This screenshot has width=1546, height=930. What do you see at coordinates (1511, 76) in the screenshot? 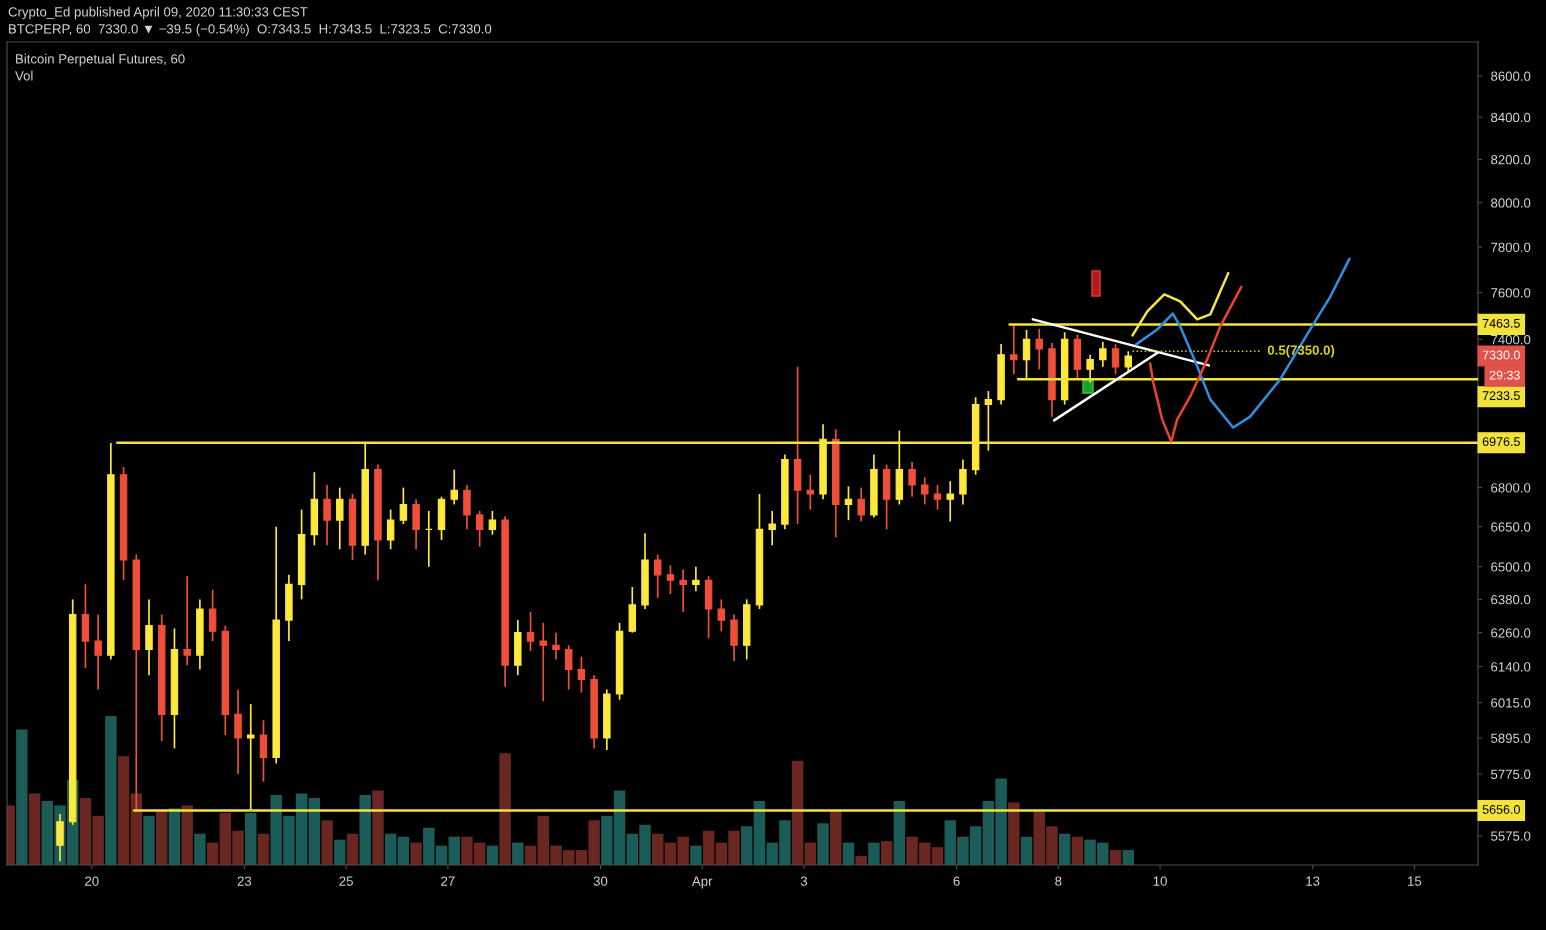
I see `y-tick-label: 8600.0` at bounding box center [1511, 76].